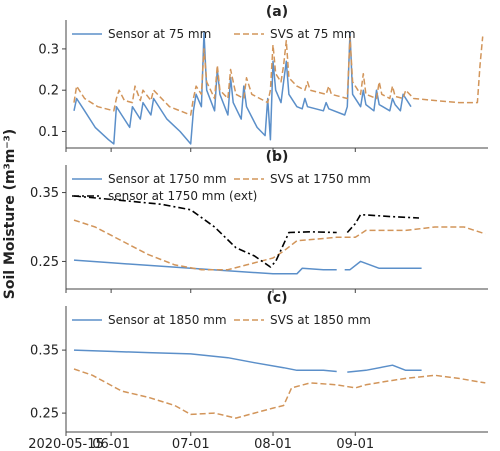  What do you see at coordinates (167, 179) in the screenshot?
I see `legend-label: Sensor at 1750 mm` at bounding box center [167, 179].